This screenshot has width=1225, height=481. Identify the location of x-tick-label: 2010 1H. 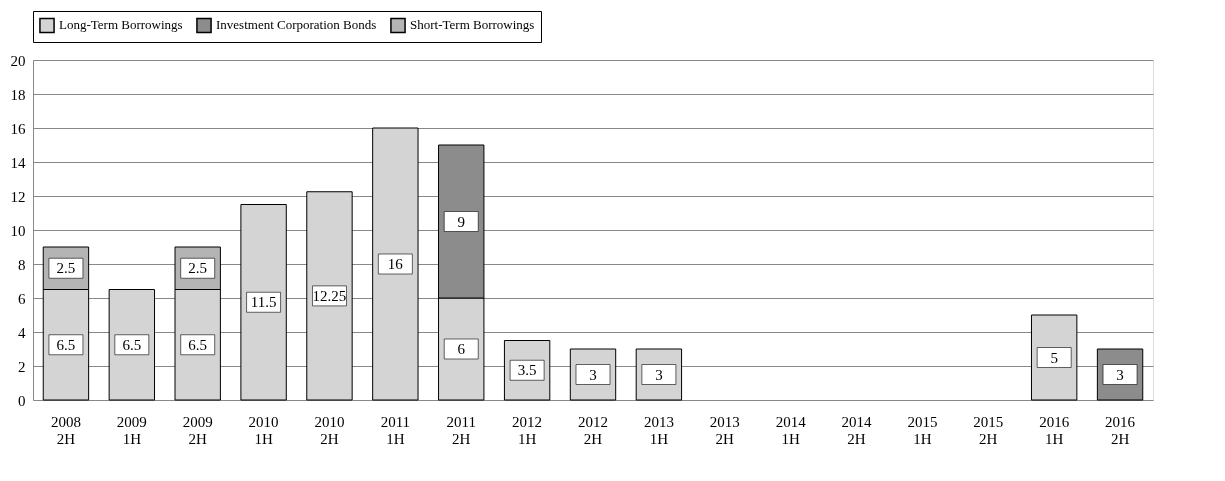
(263, 430).